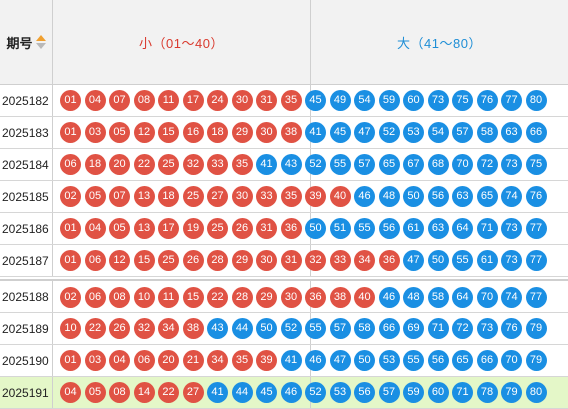 This screenshot has height=409, width=568. I want to click on big-number-ball: 78, so click(487, 392).